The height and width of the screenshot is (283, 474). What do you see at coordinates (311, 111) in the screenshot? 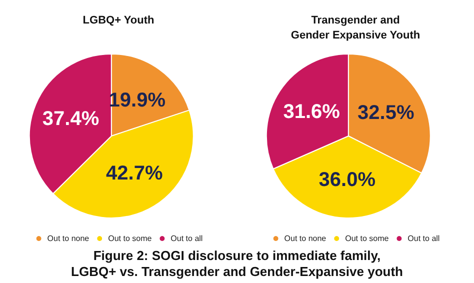
I see `data-label: 31.6%` at bounding box center [311, 111].